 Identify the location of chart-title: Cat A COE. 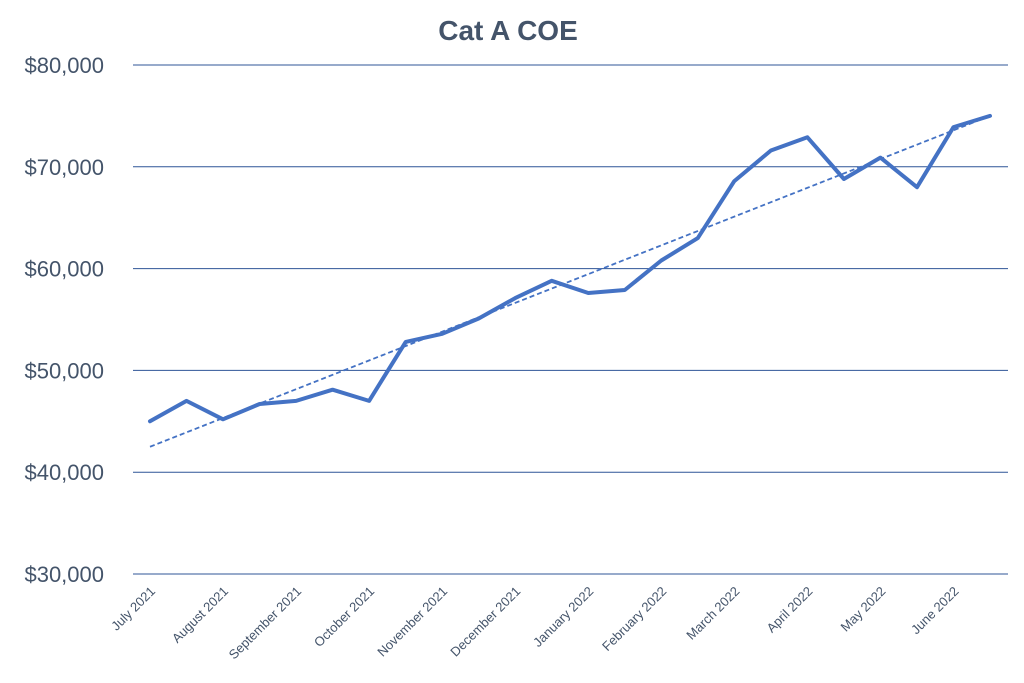
(508, 30).